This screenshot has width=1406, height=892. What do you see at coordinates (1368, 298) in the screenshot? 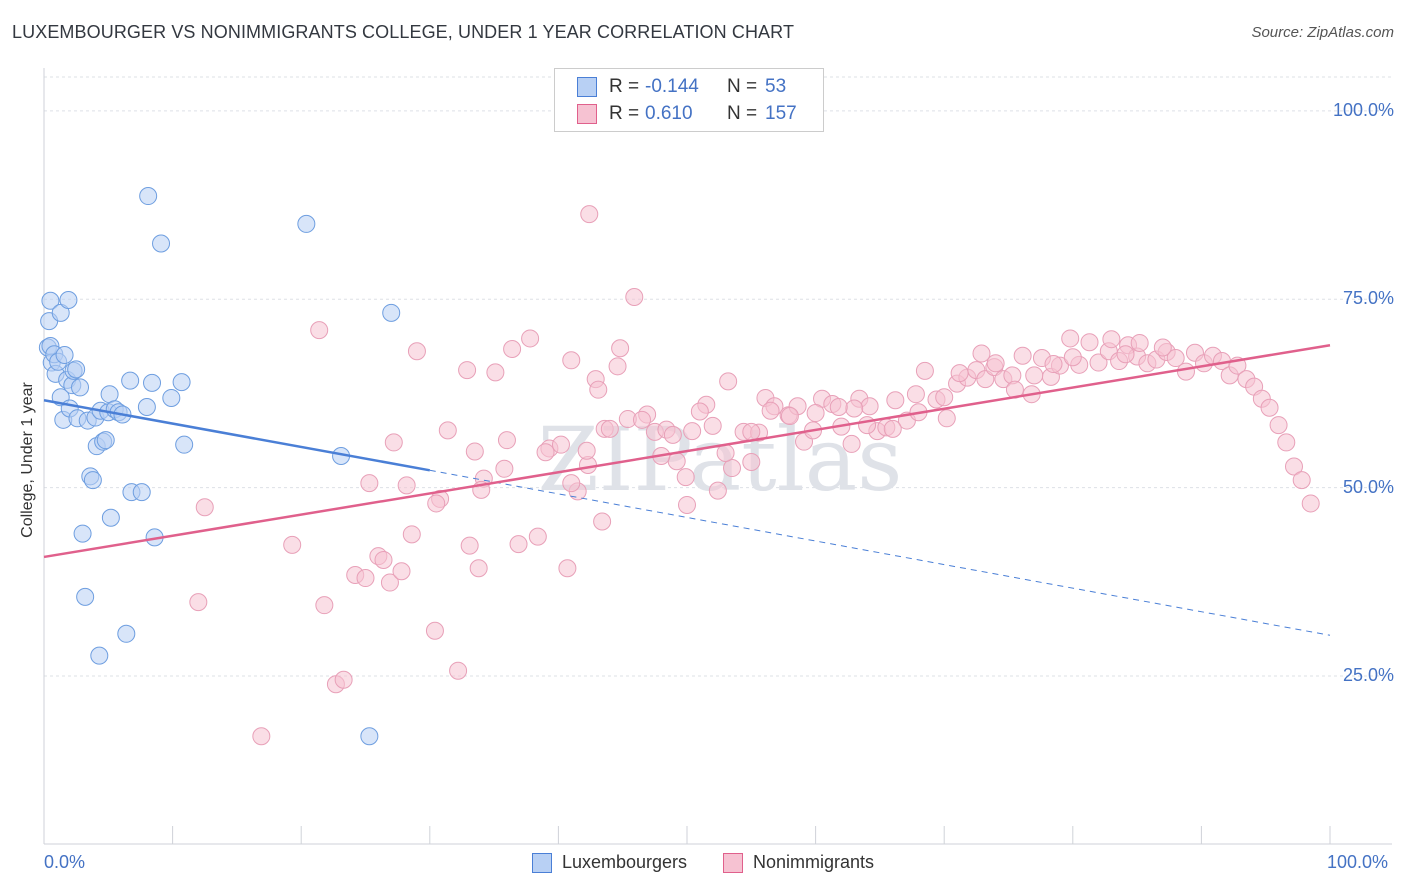
I see `y-tick-label: 75.0%` at bounding box center [1368, 298].